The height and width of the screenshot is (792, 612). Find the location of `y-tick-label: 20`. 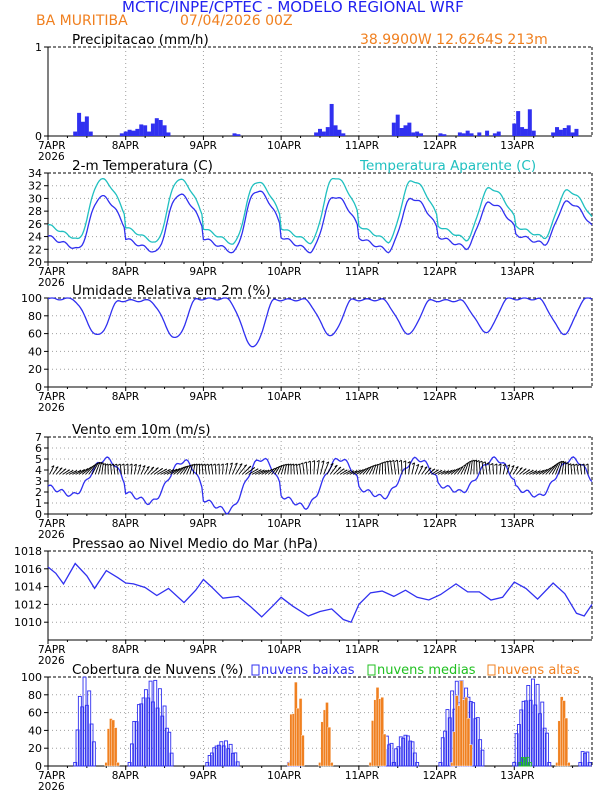

y-tick-label: 20 is located at coordinates (35, 748).